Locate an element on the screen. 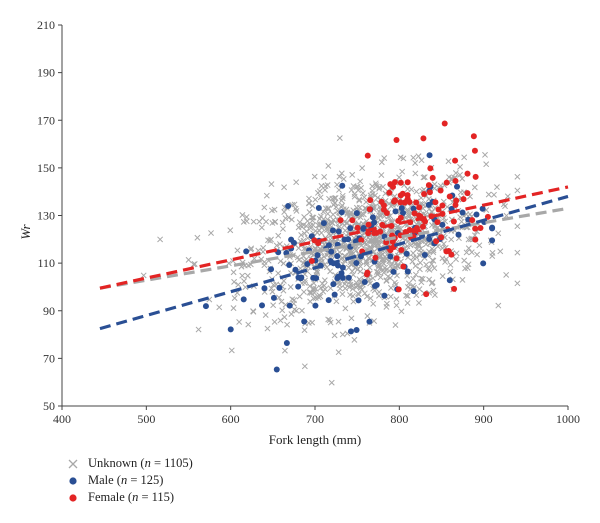 This screenshot has width=600, height=523. x-tick-label: 700 is located at coordinates (315, 419).